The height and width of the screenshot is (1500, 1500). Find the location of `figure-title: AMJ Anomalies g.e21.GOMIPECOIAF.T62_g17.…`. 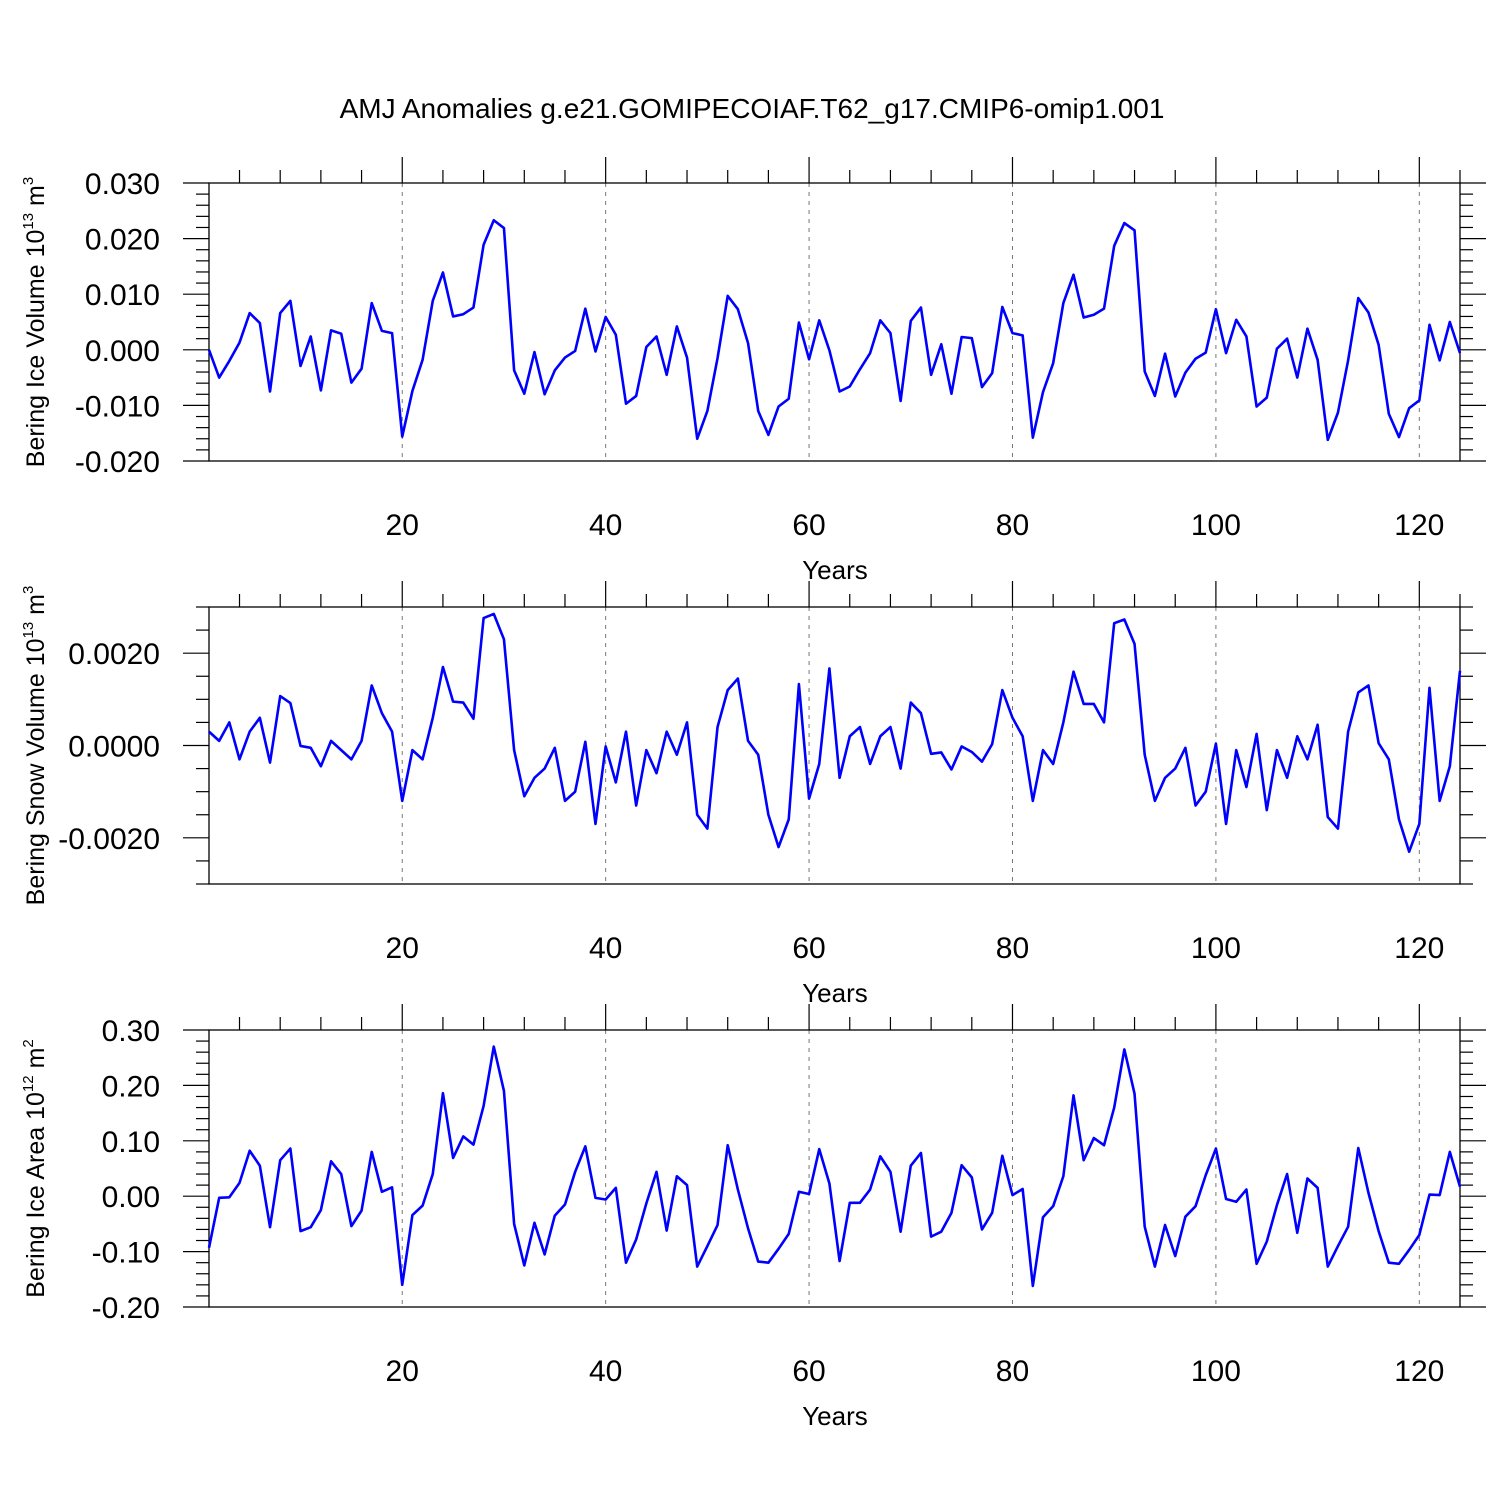

figure-title: AMJ Anomalies g.e21.GOMIPECOIAF.T62_g17.… is located at coordinates (752, 108).